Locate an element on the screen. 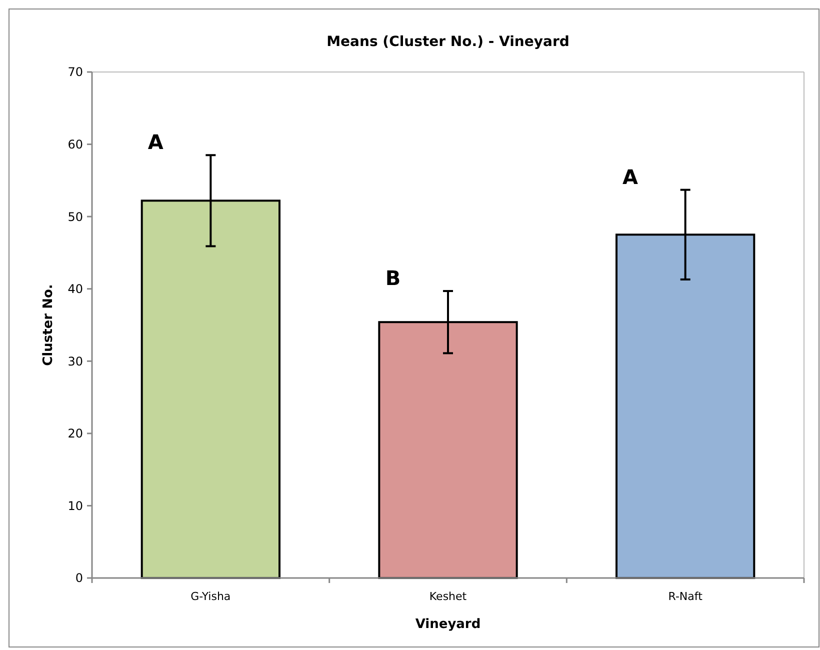 The width and height of the screenshot is (820, 650). y-tick-label: 30 is located at coordinates (75, 361).